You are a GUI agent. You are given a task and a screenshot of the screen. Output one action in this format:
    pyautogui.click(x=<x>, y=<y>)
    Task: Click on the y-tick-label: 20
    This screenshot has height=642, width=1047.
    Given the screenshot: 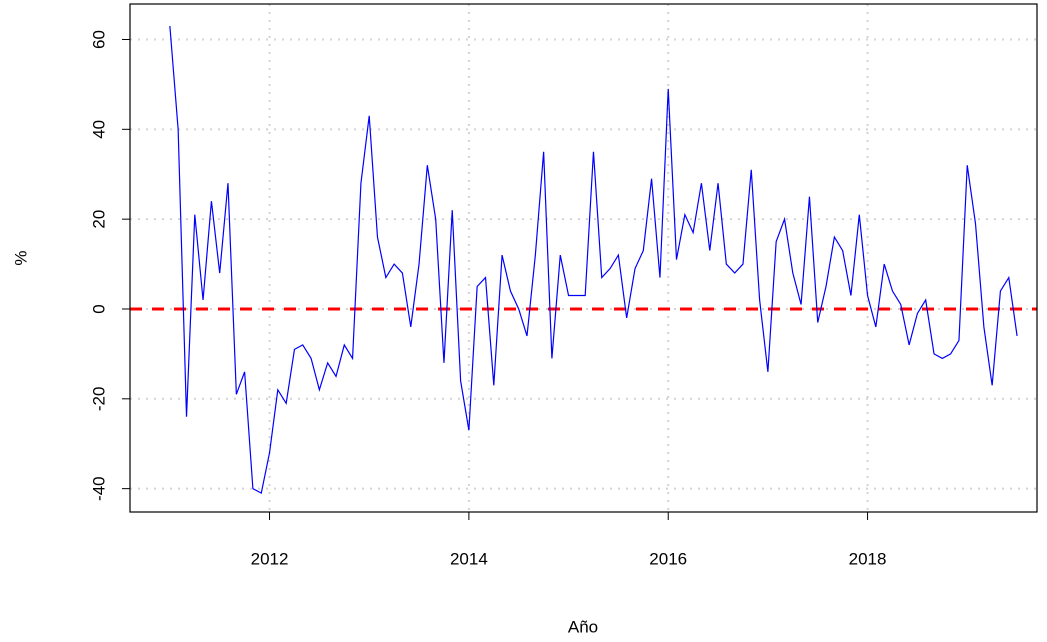 What is the action you would take?
    pyautogui.click(x=98, y=219)
    